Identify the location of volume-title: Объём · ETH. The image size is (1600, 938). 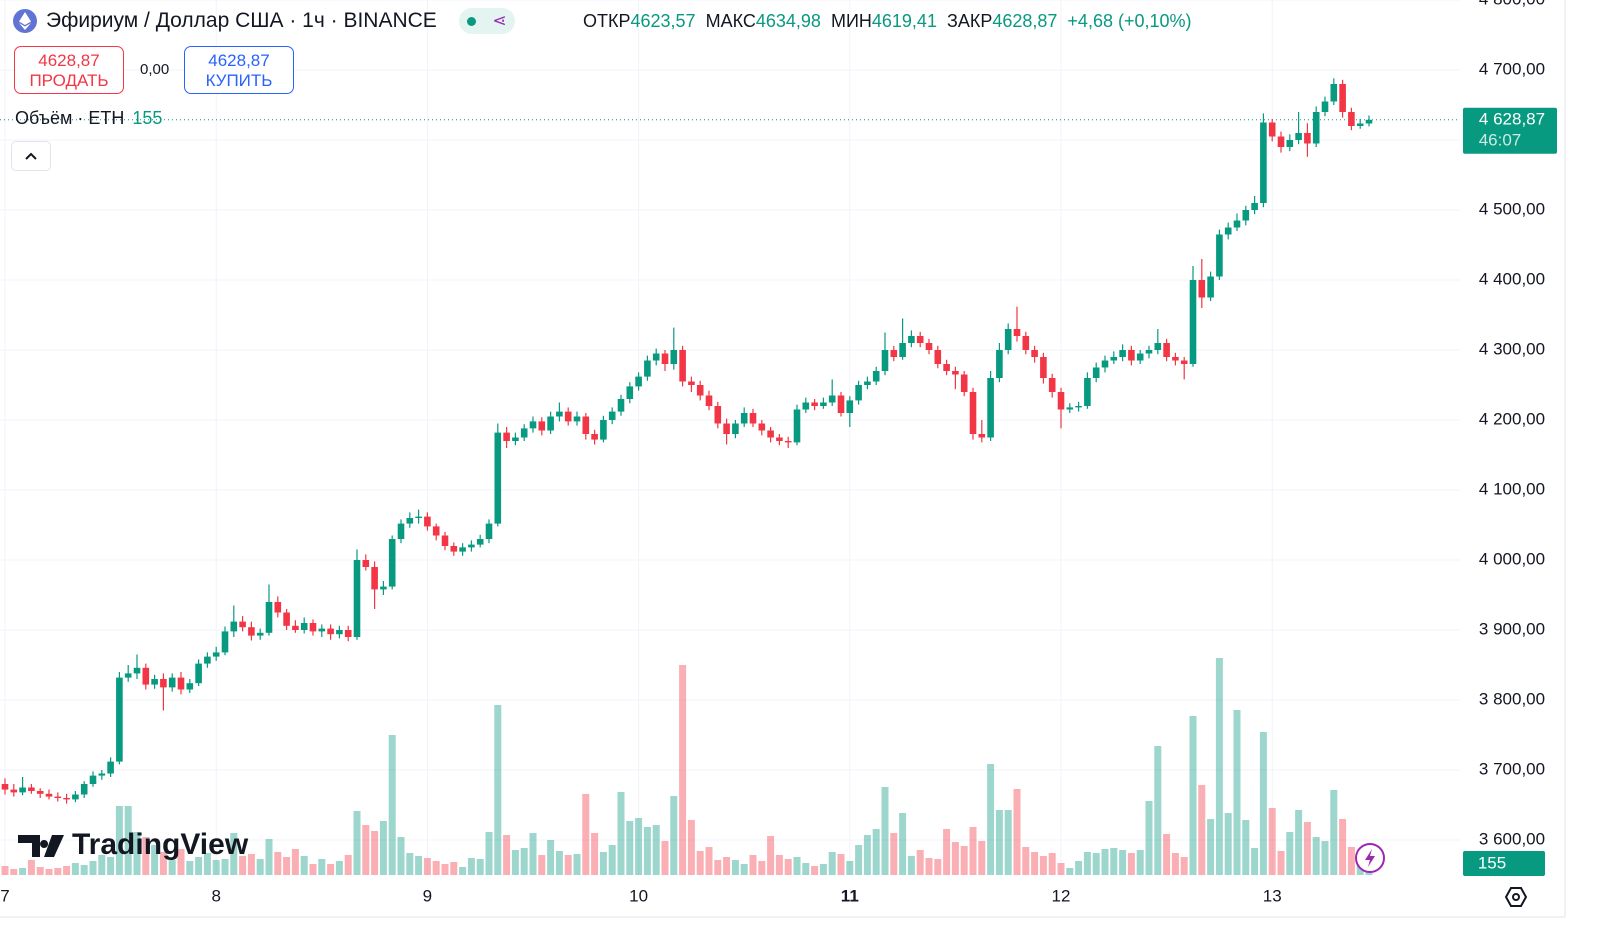
(70, 118).